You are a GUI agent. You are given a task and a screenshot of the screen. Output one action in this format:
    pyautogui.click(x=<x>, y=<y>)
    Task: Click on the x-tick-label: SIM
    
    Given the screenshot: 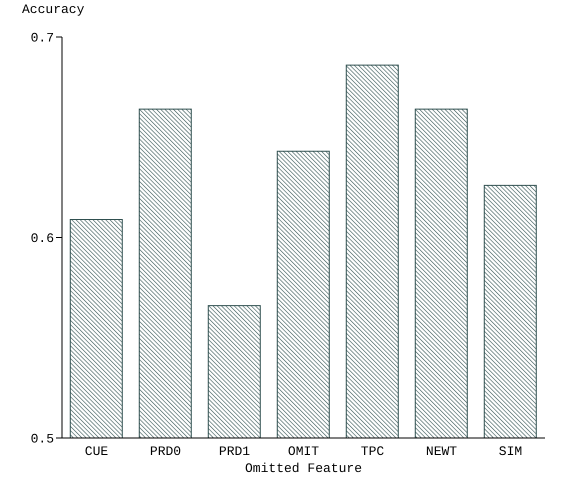 What is the action you would take?
    pyautogui.click(x=510, y=452)
    